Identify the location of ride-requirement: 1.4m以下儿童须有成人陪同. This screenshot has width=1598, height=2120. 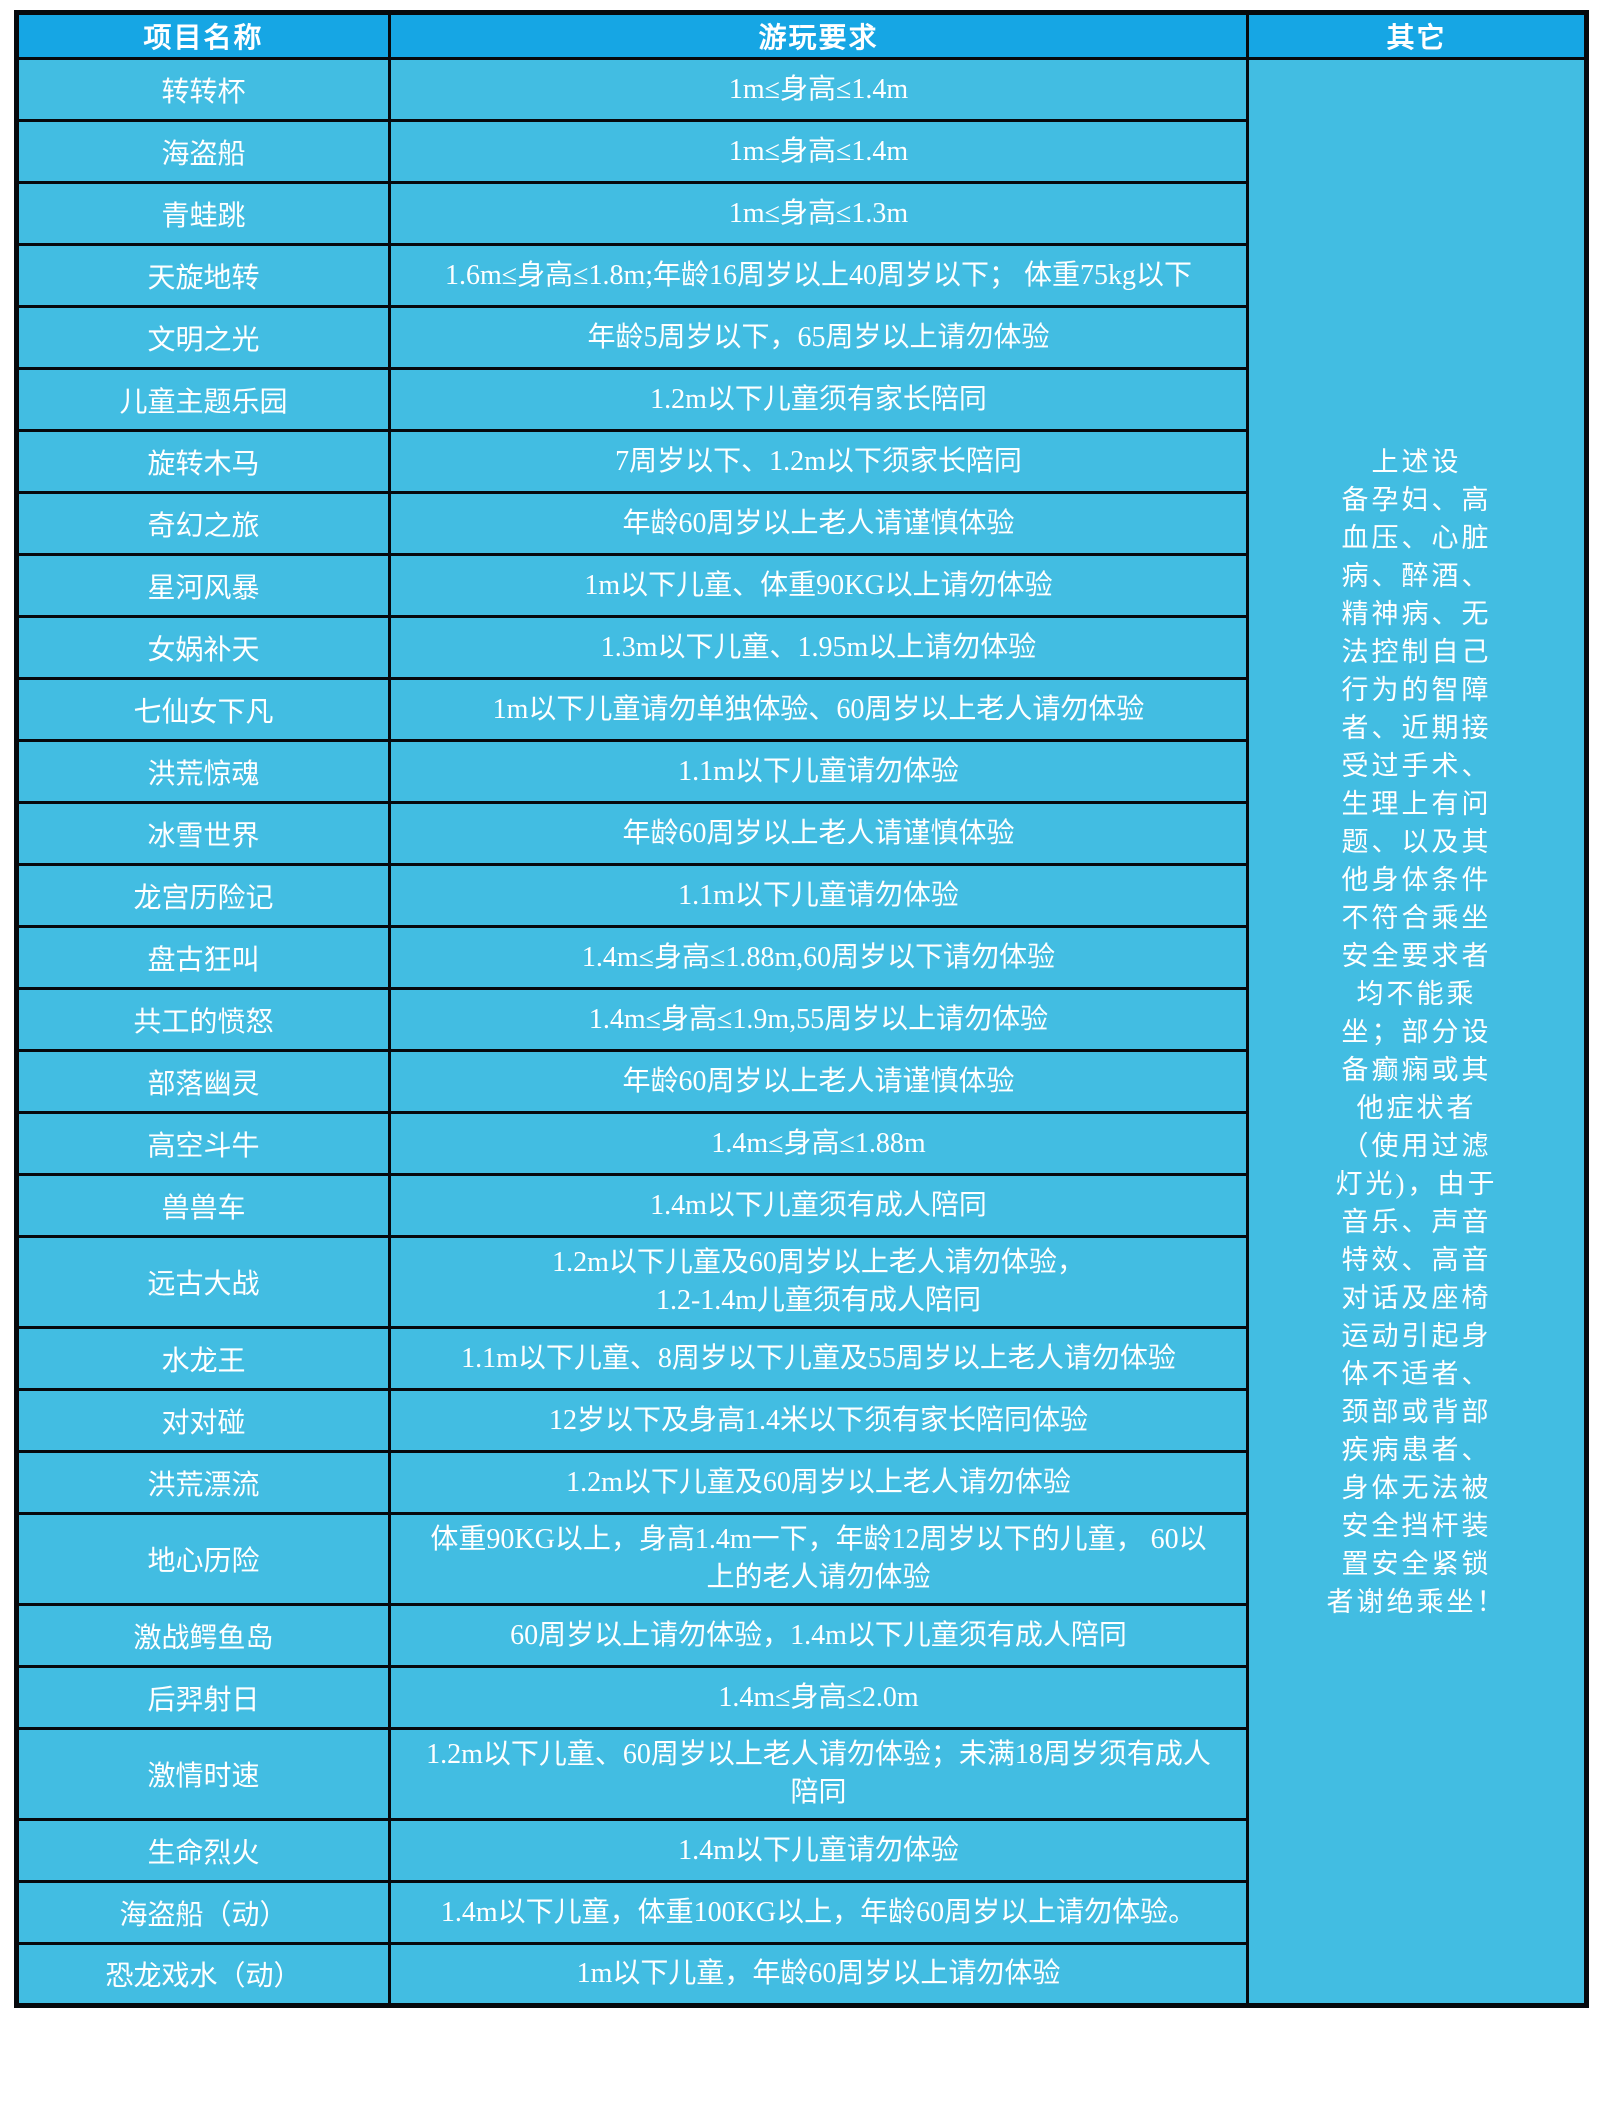
(818, 1205).